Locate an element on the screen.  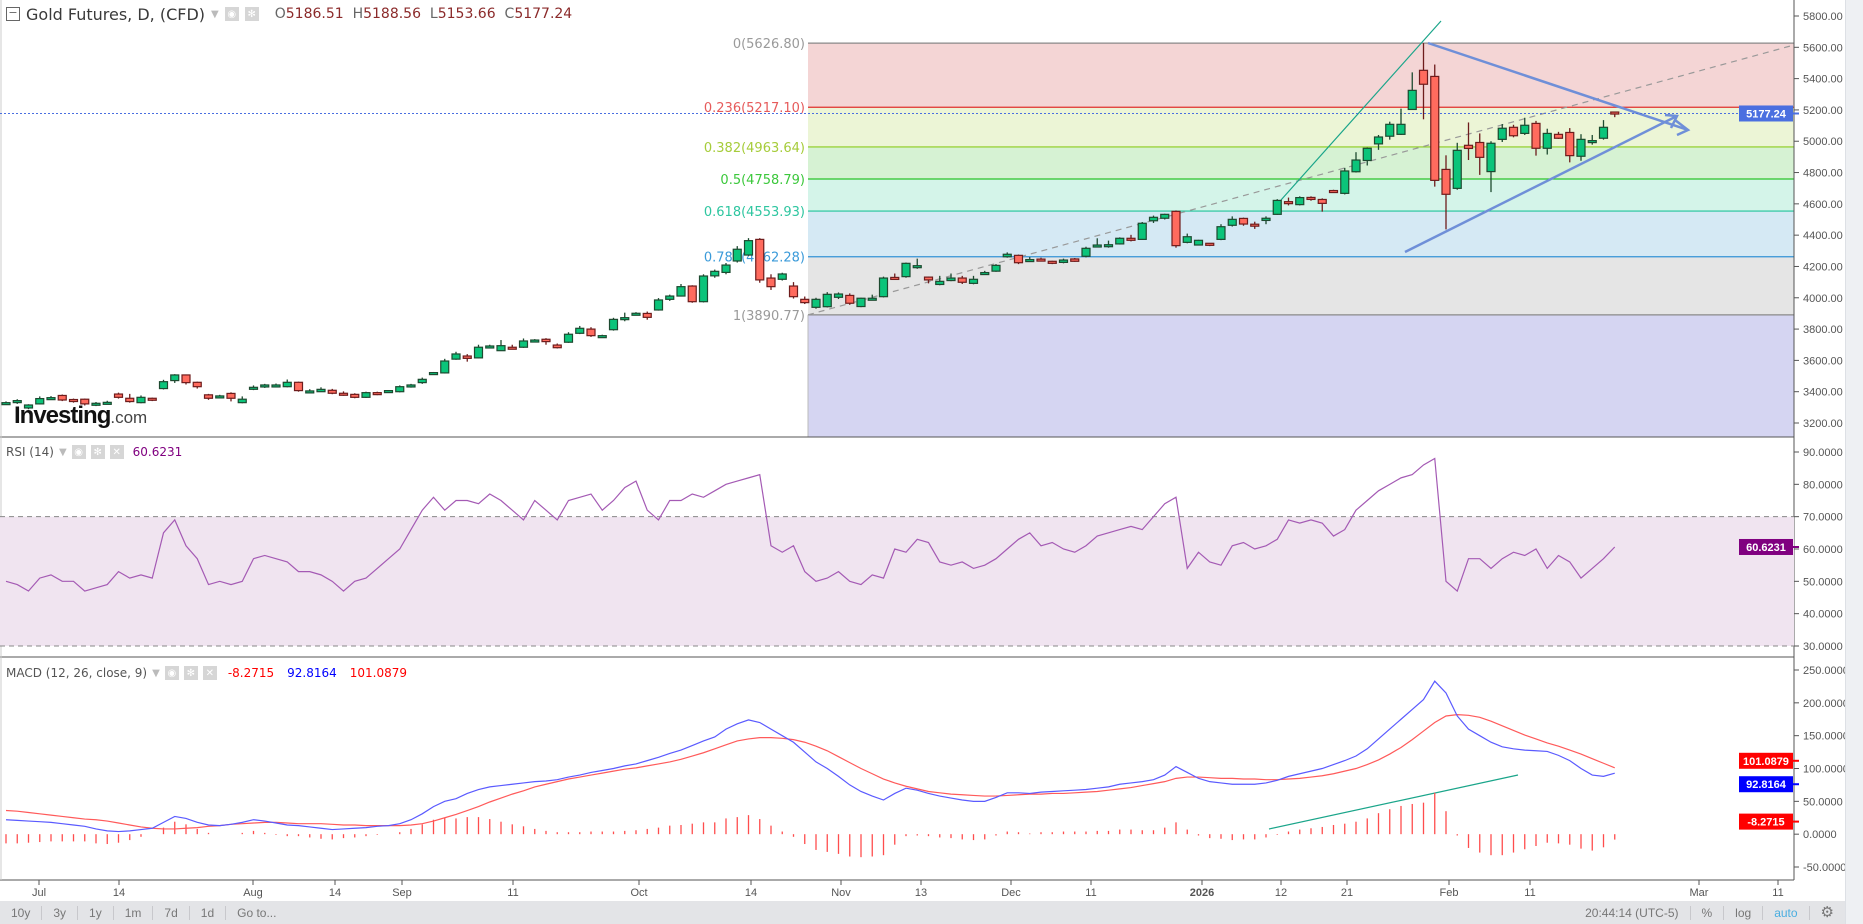
low-label: L is located at coordinates (433, 14).